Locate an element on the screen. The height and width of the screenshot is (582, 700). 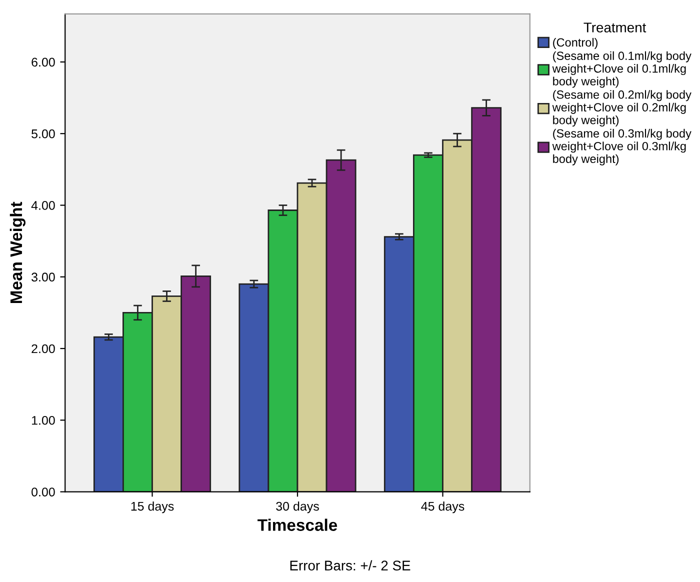
y-tick-label: 1.00 is located at coordinates (43, 420).